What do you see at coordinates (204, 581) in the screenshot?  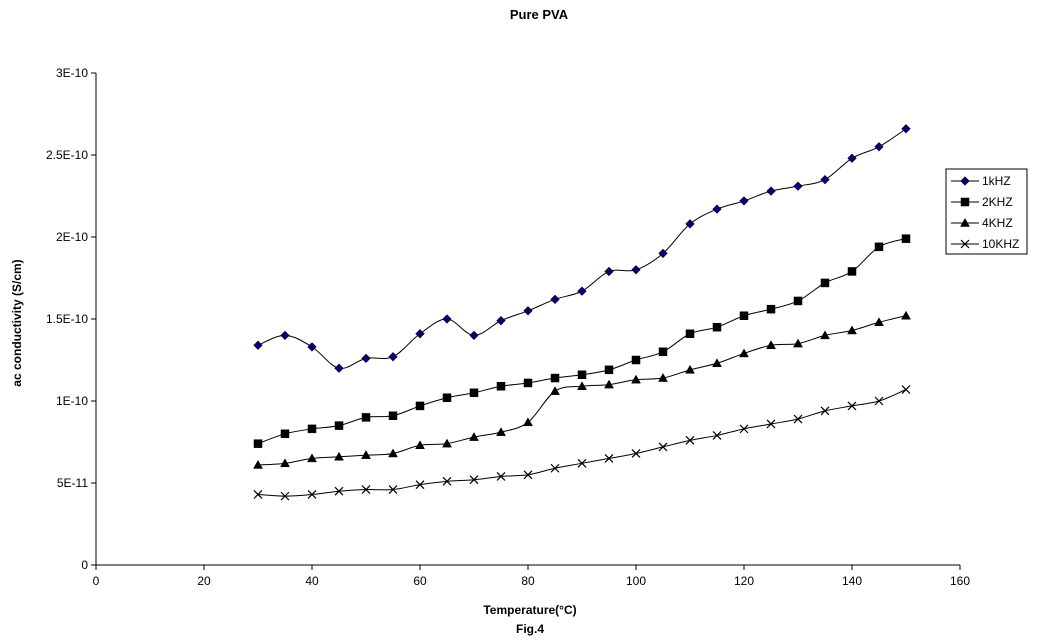 I see `x-tick-label: 20` at bounding box center [204, 581].